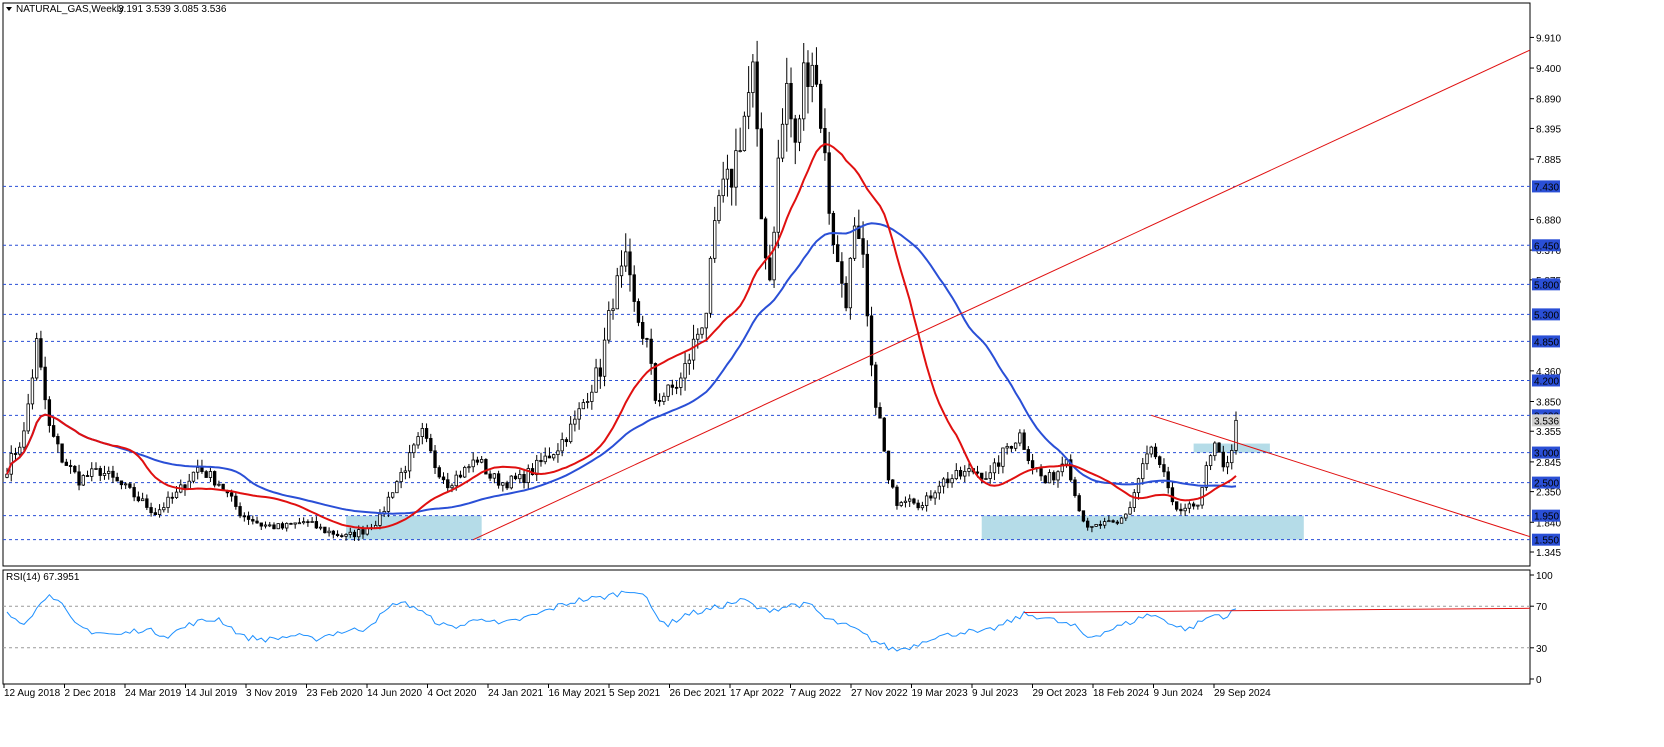  I want to click on y-tick-label: 9.910, so click(1548, 38).